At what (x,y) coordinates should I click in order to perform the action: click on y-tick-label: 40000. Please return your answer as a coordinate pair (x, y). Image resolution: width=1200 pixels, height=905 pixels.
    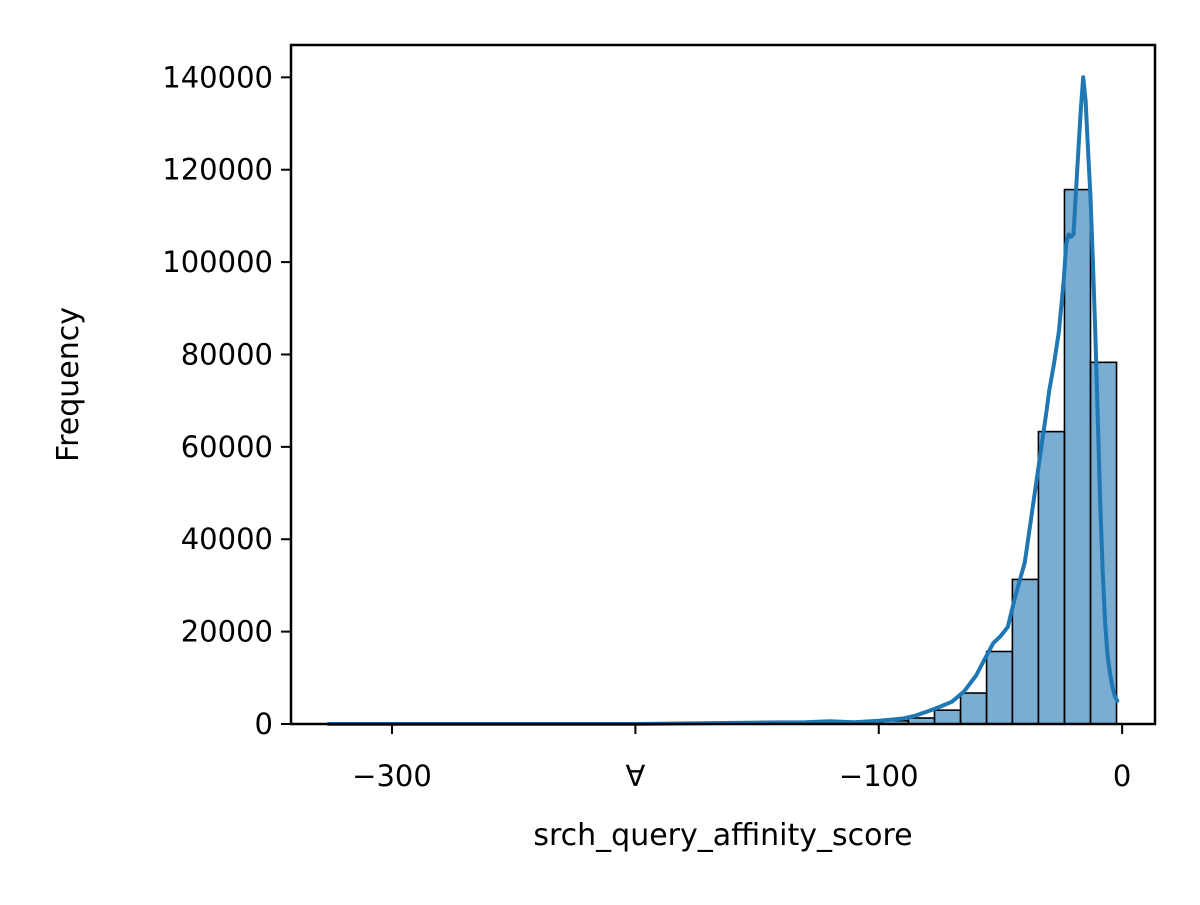
    Looking at the image, I should click on (227, 539).